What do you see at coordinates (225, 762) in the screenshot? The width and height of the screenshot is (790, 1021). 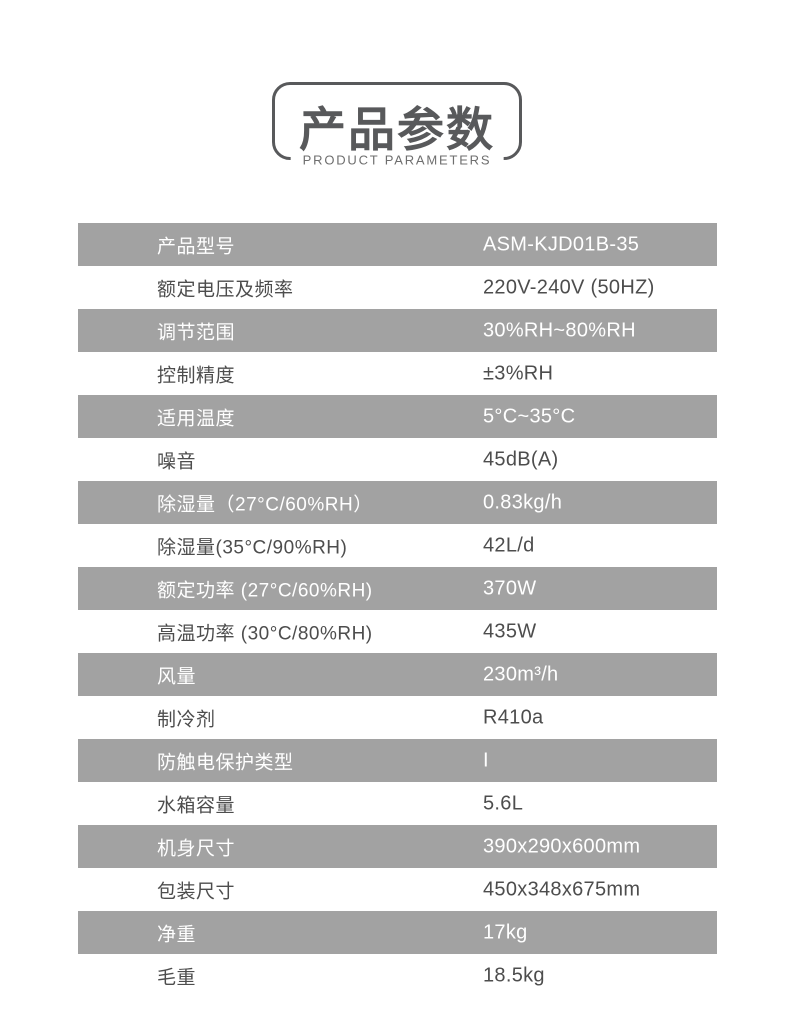 I see `row-label: 防触电保护类型` at bounding box center [225, 762].